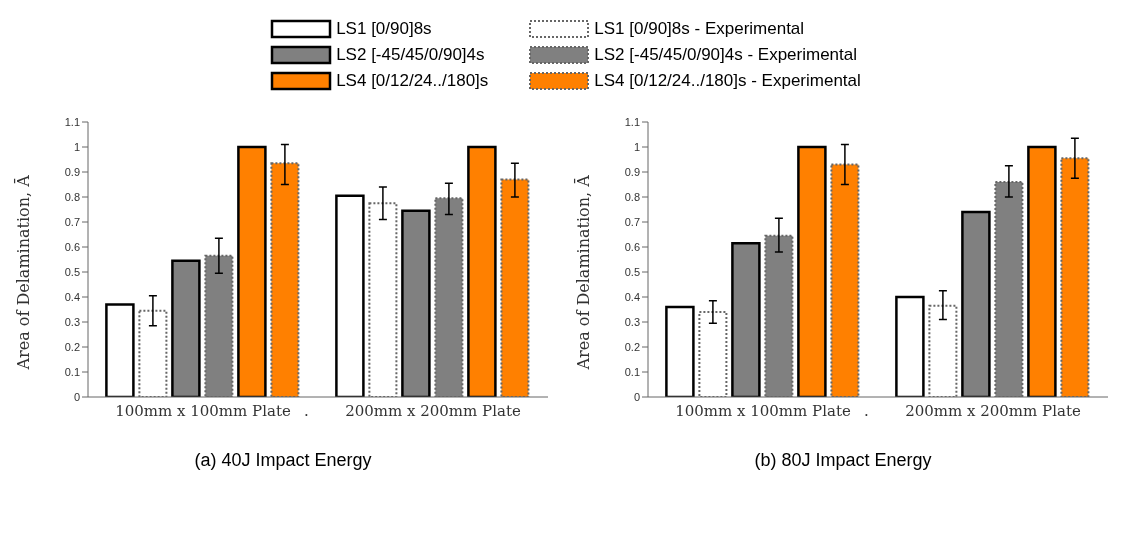  What do you see at coordinates (726, 55) in the screenshot?
I see `legend-label: LS2 [-45/45/0/90]4s - Experimental` at bounding box center [726, 55].